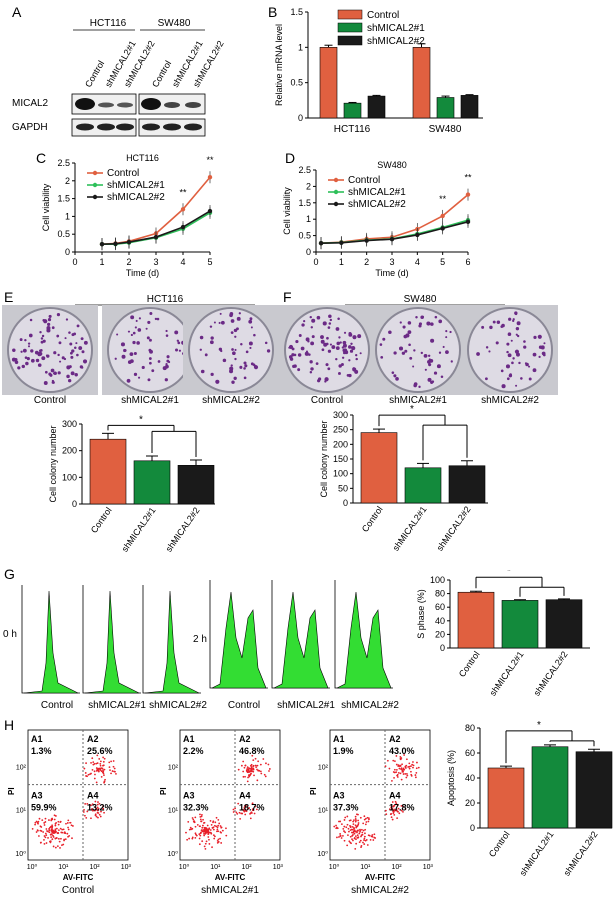  Describe the element at coordinates (454, 528) in the screenshot. I see `x-category-label: shMICAL2#2` at that location.